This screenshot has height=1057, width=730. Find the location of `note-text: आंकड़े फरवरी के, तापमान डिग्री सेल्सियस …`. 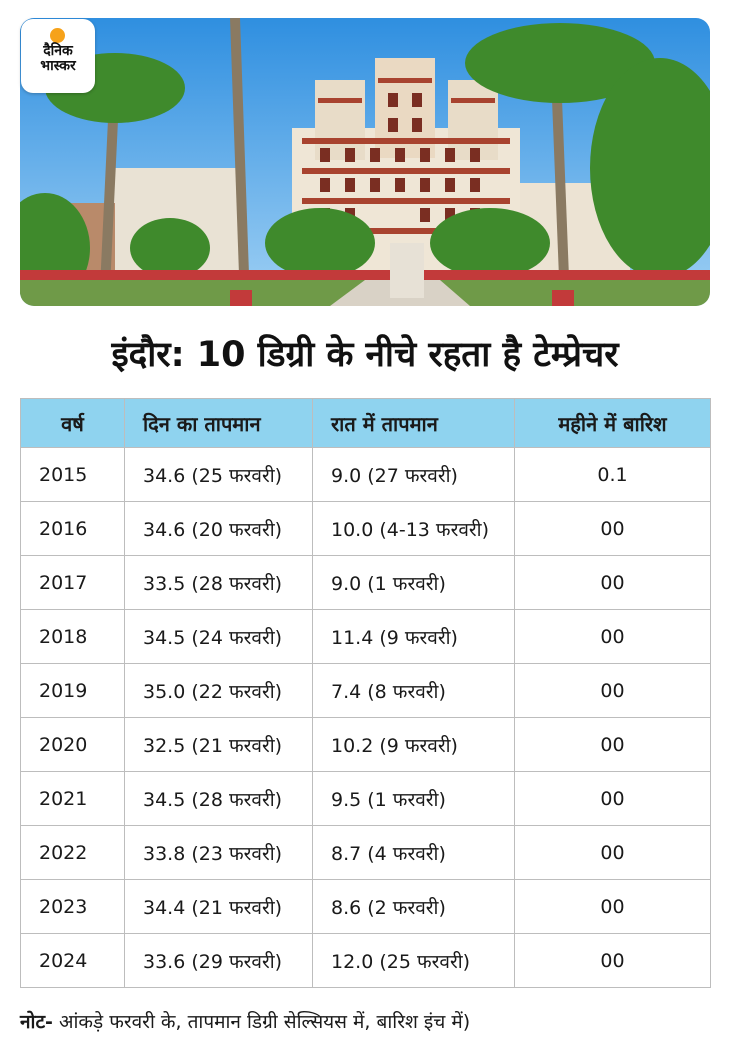

note-text: आंकड़े फरवरी के, तापमान डिग्री सेल्सियस … is located at coordinates (261, 1022).